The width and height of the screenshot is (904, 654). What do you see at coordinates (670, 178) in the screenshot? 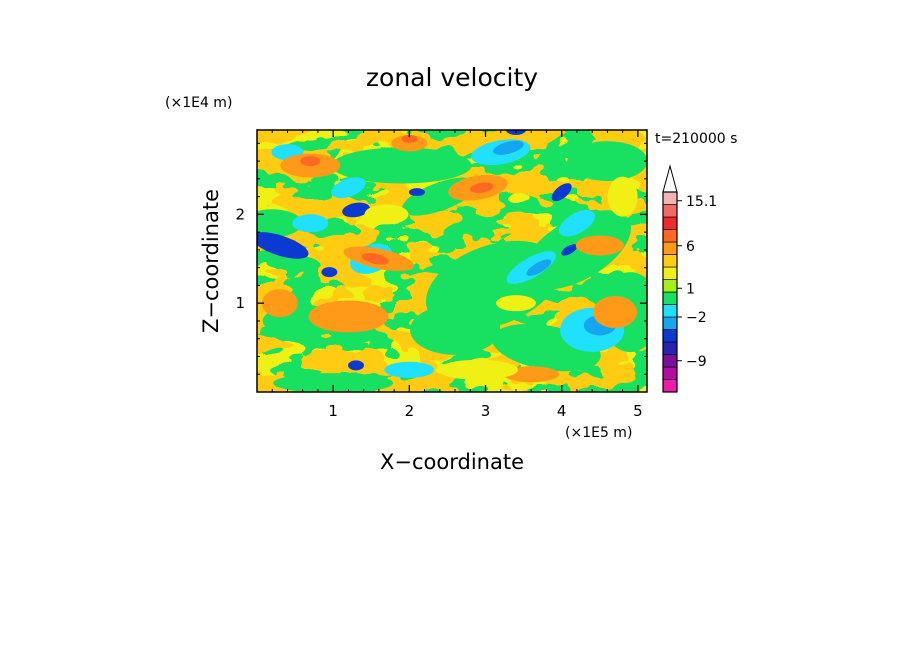
I see `colorbar-extend-arrow` at bounding box center [670, 178].